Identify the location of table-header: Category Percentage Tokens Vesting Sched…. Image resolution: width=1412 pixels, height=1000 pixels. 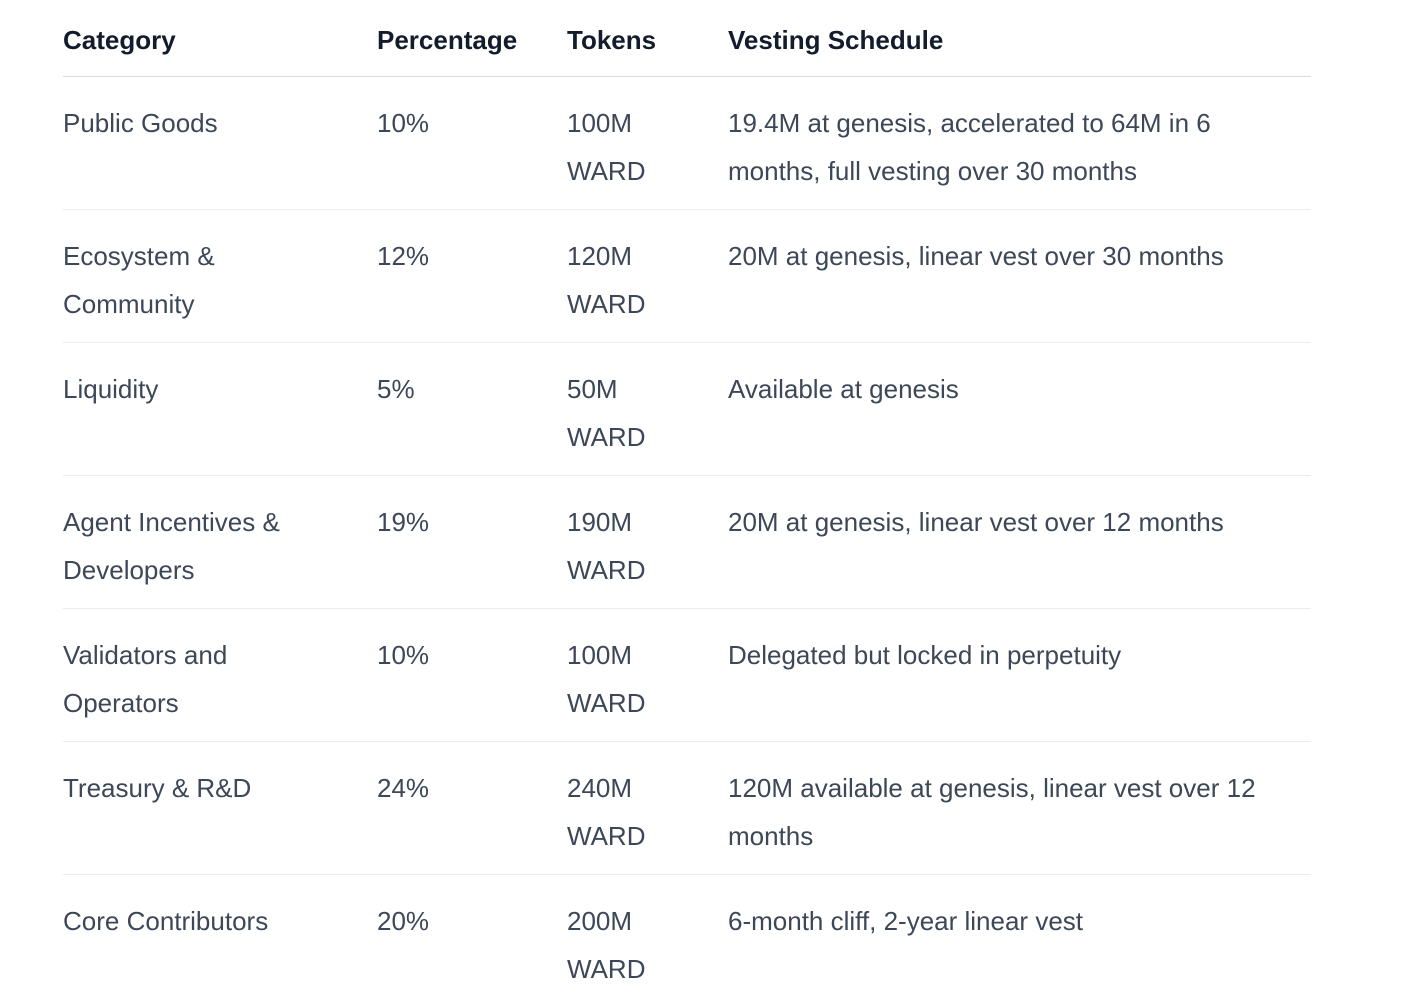
(687, 38).